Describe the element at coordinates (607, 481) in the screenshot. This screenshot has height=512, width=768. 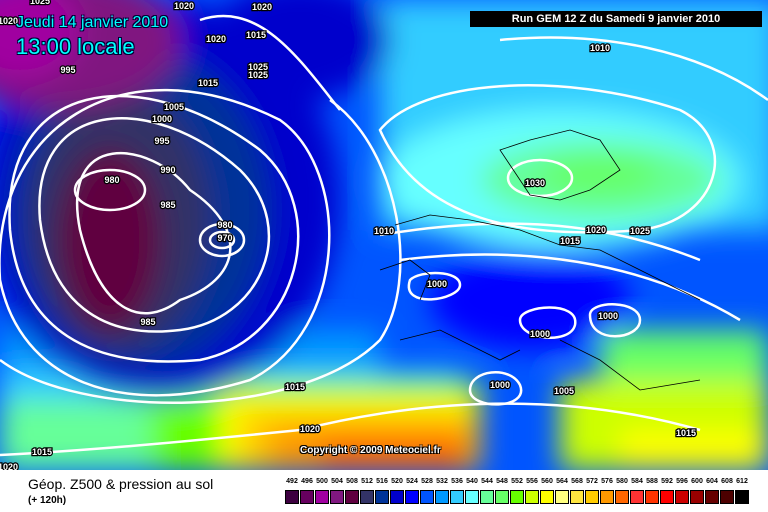
I see `legend-label: 576` at that location.